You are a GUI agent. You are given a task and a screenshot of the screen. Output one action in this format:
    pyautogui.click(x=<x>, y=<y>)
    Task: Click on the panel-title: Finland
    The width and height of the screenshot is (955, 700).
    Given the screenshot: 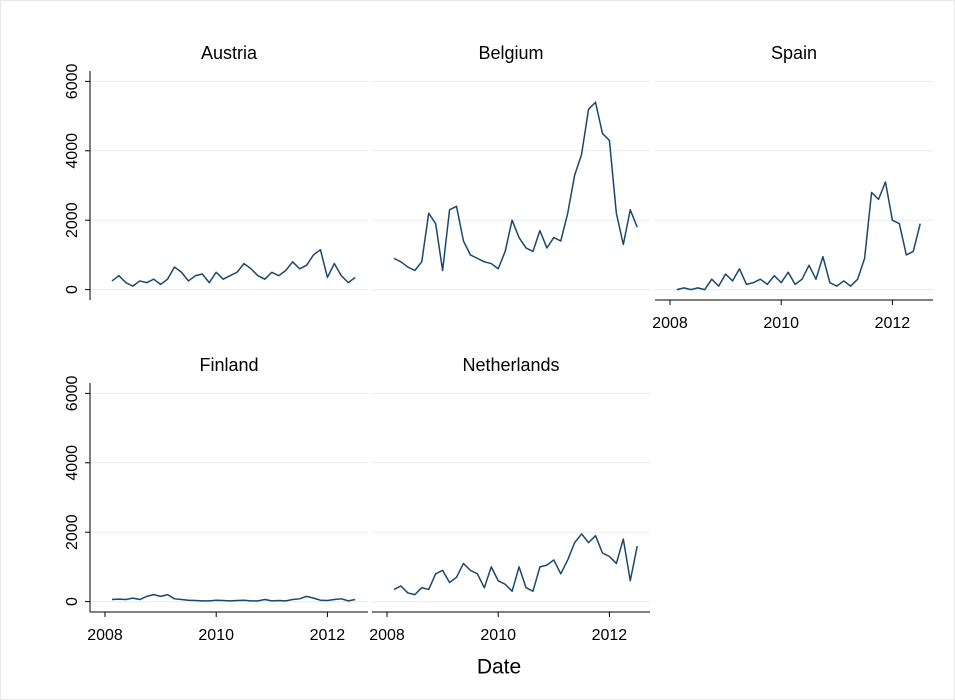 What is the action you would take?
    pyautogui.click(x=228, y=365)
    